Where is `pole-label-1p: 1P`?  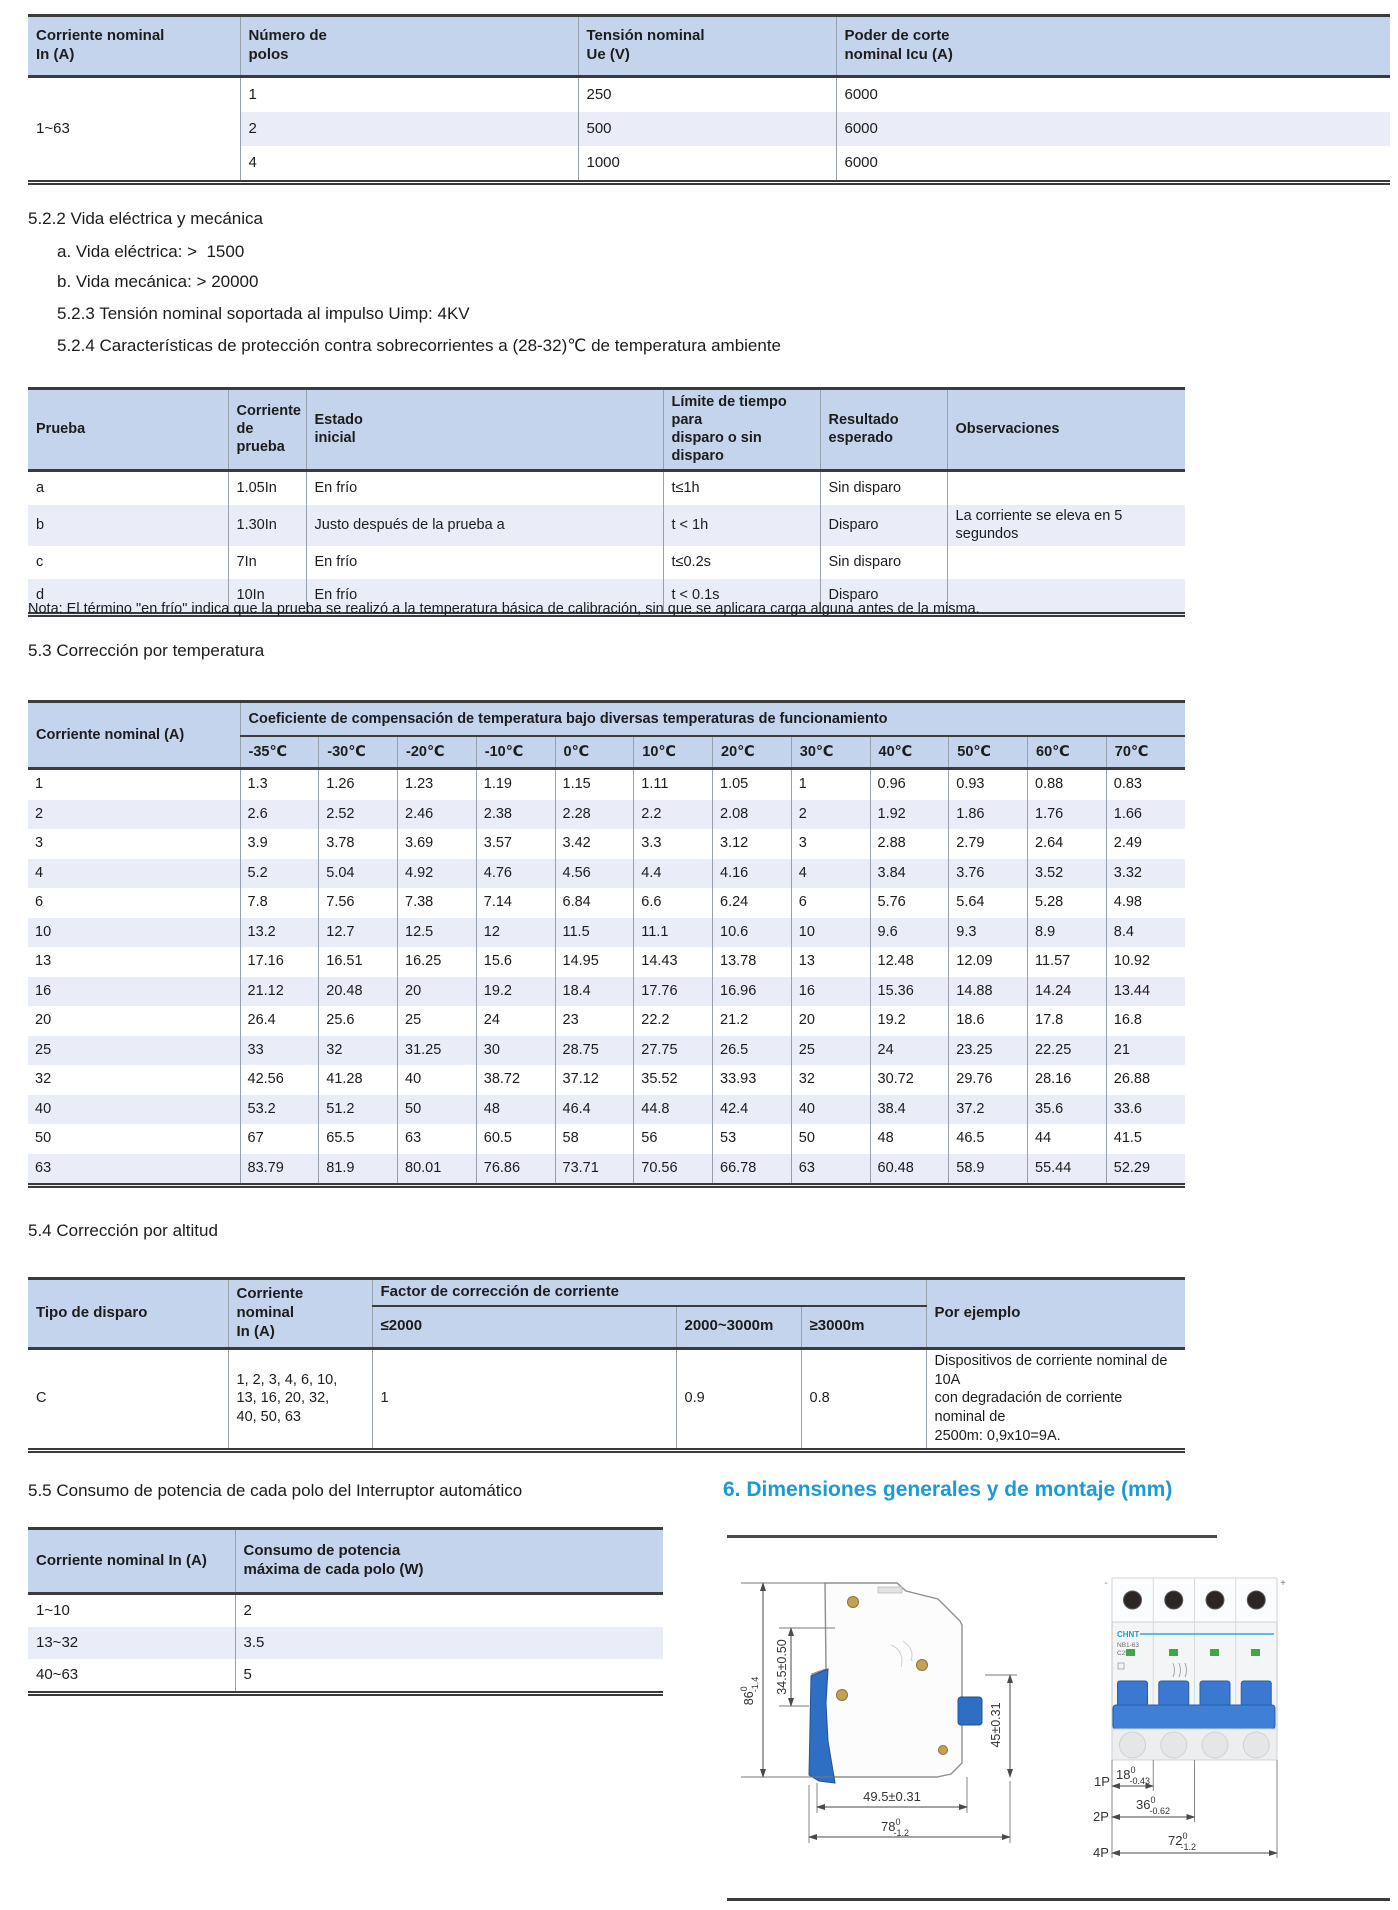
pole-label-1p: 1P is located at coordinates (1102, 1781).